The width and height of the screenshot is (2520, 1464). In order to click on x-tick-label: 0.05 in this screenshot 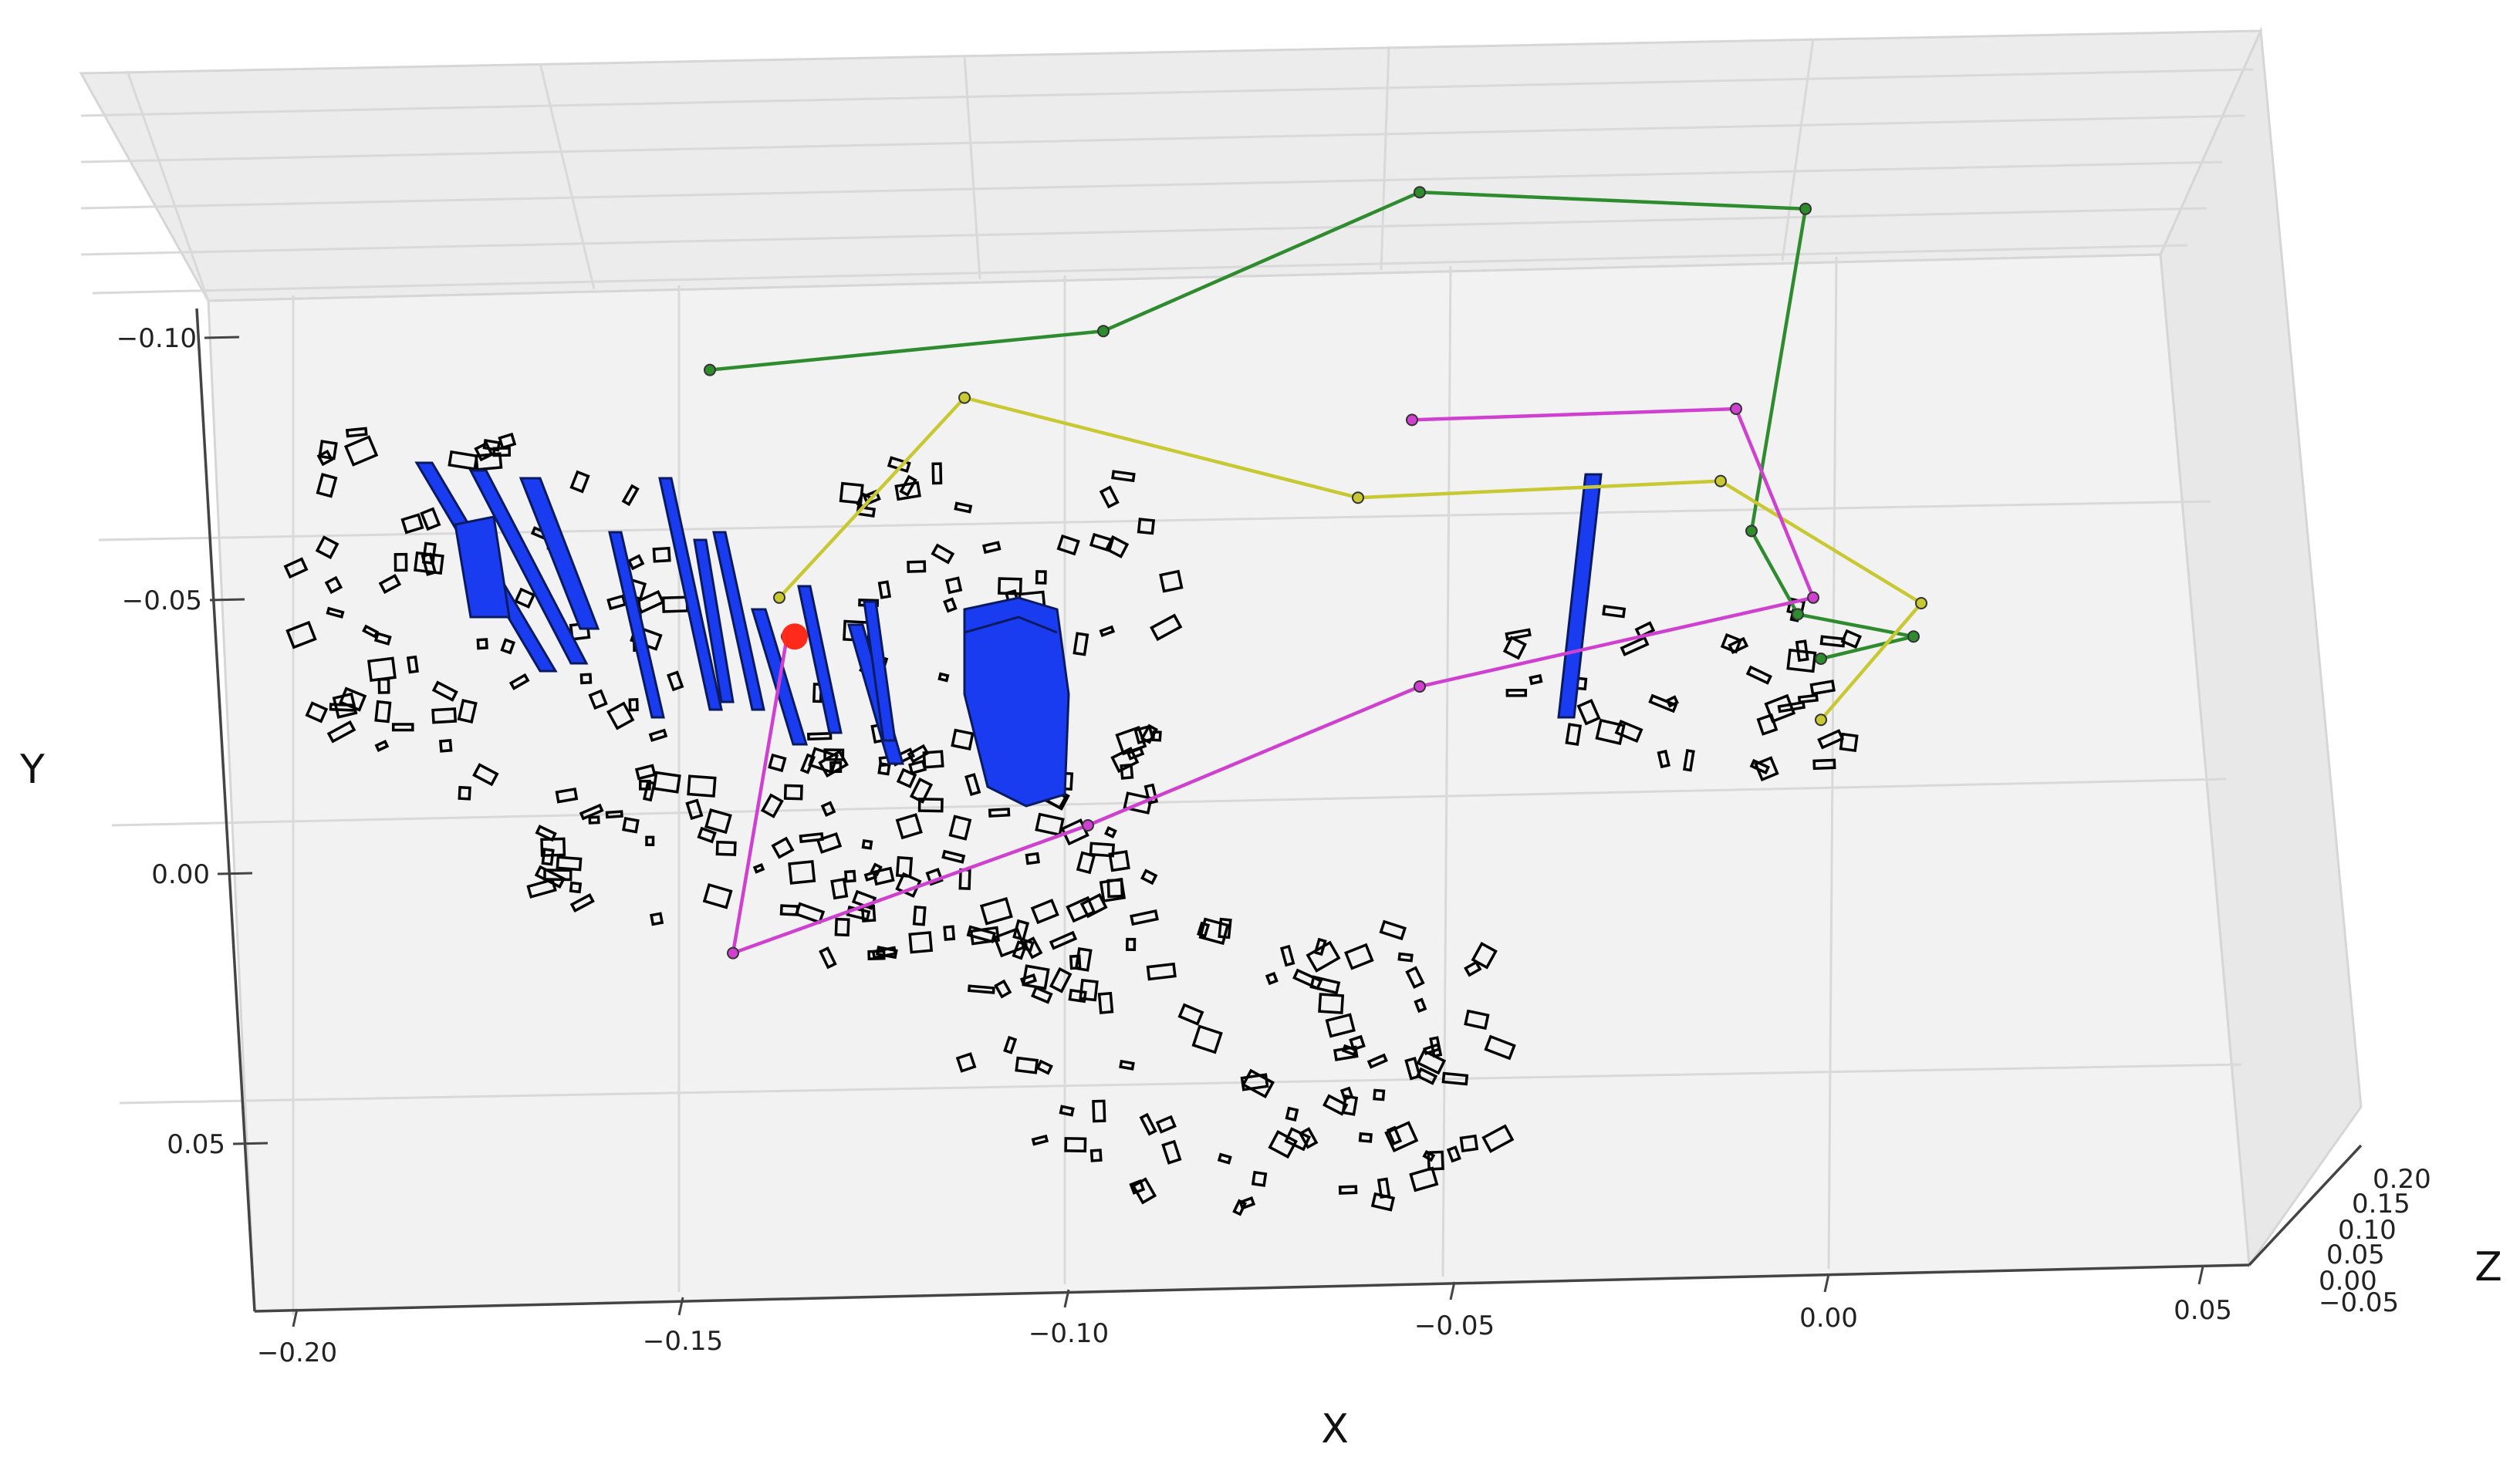, I will do `click(2203, 1310)`.